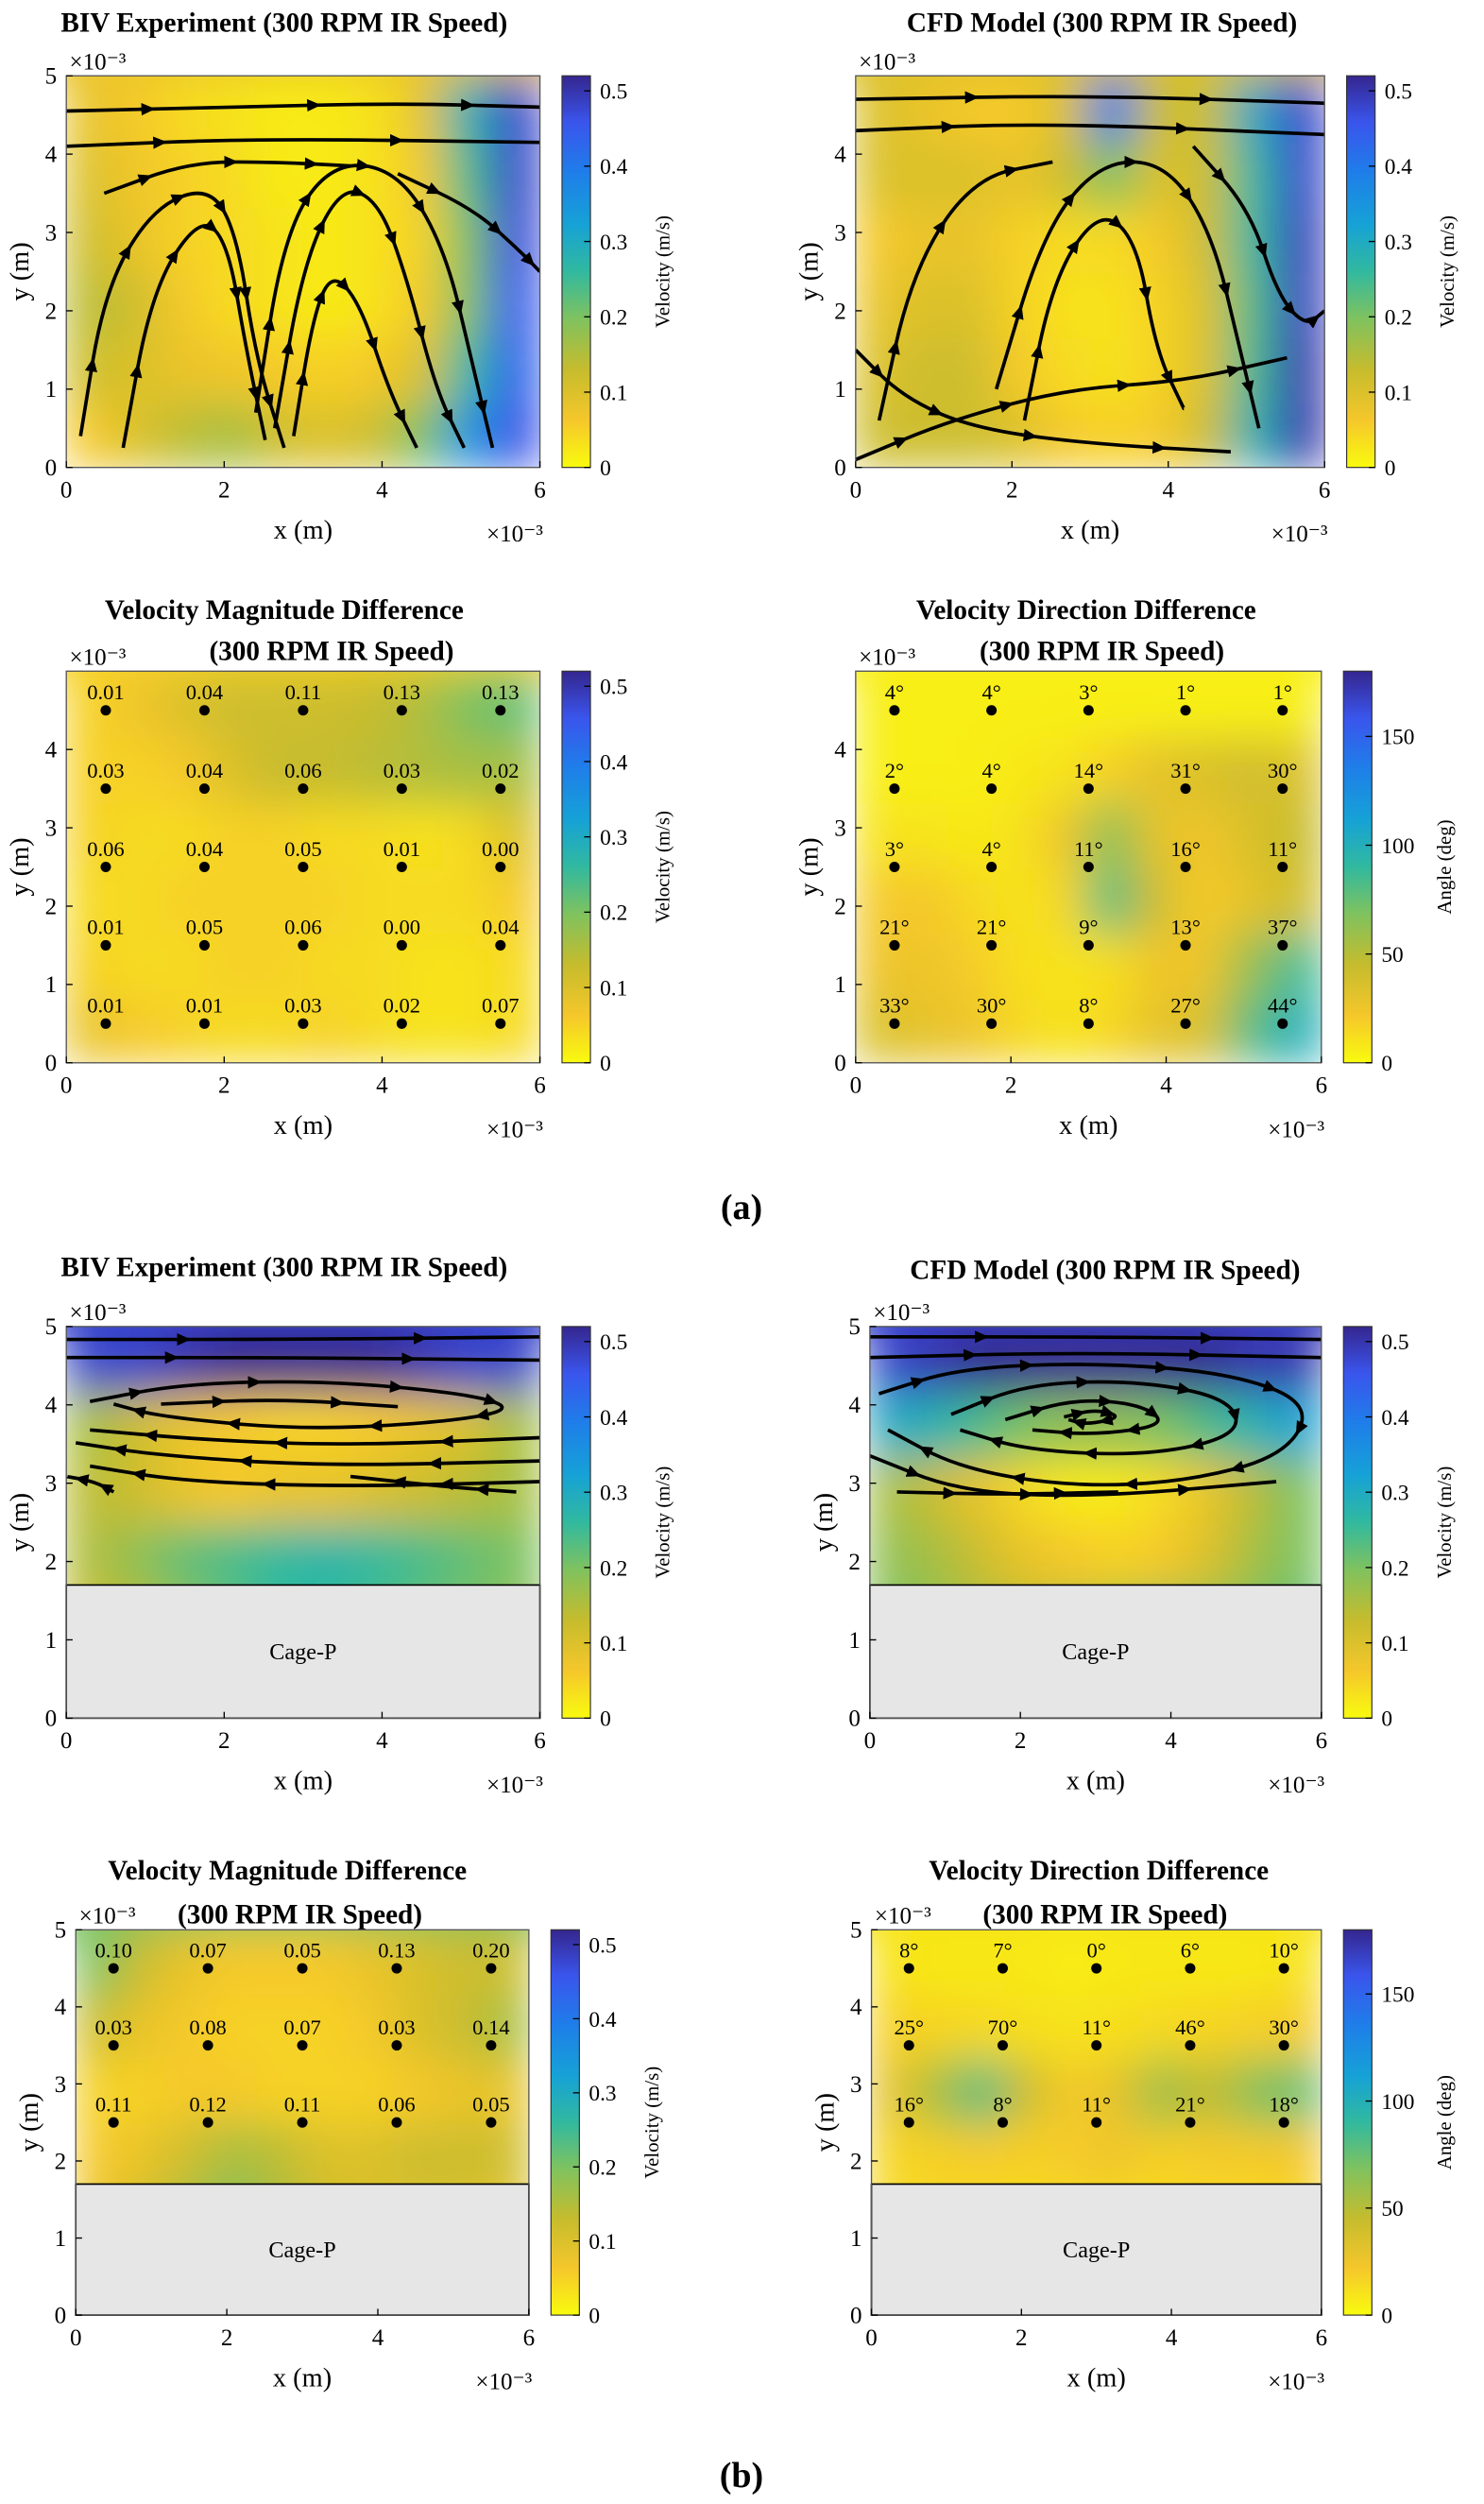 Image resolution: width=1484 pixels, height=2504 pixels. Describe the element at coordinates (1090, 530) in the screenshot. I see `x-axis-label: x (m)` at that location.